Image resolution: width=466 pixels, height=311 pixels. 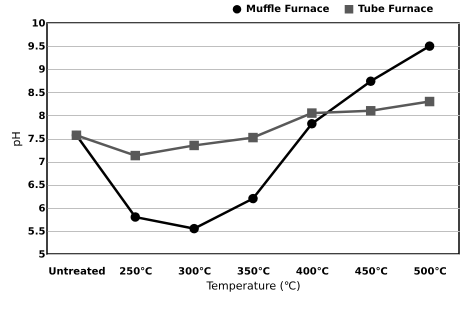 I want to click on y-tick-label: 6, so click(x=42, y=208).